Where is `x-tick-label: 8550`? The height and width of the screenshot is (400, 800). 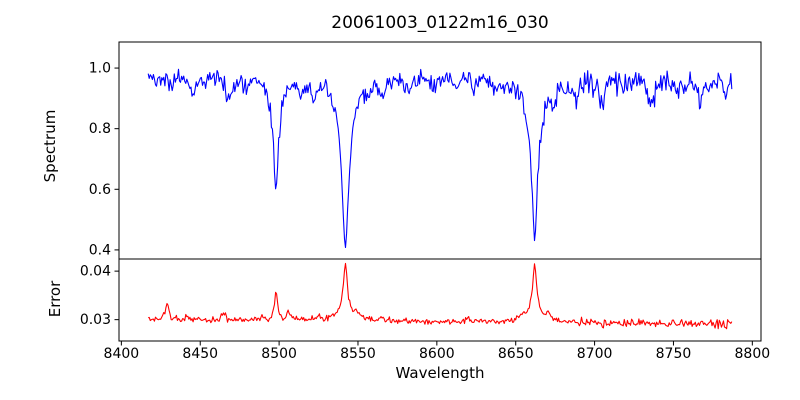 x-tick-label: 8550 is located at coordinates (358, 354).